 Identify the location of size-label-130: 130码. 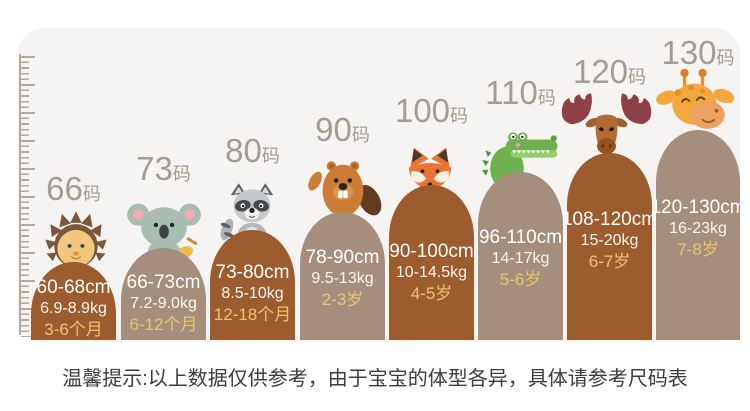
(698, 52).